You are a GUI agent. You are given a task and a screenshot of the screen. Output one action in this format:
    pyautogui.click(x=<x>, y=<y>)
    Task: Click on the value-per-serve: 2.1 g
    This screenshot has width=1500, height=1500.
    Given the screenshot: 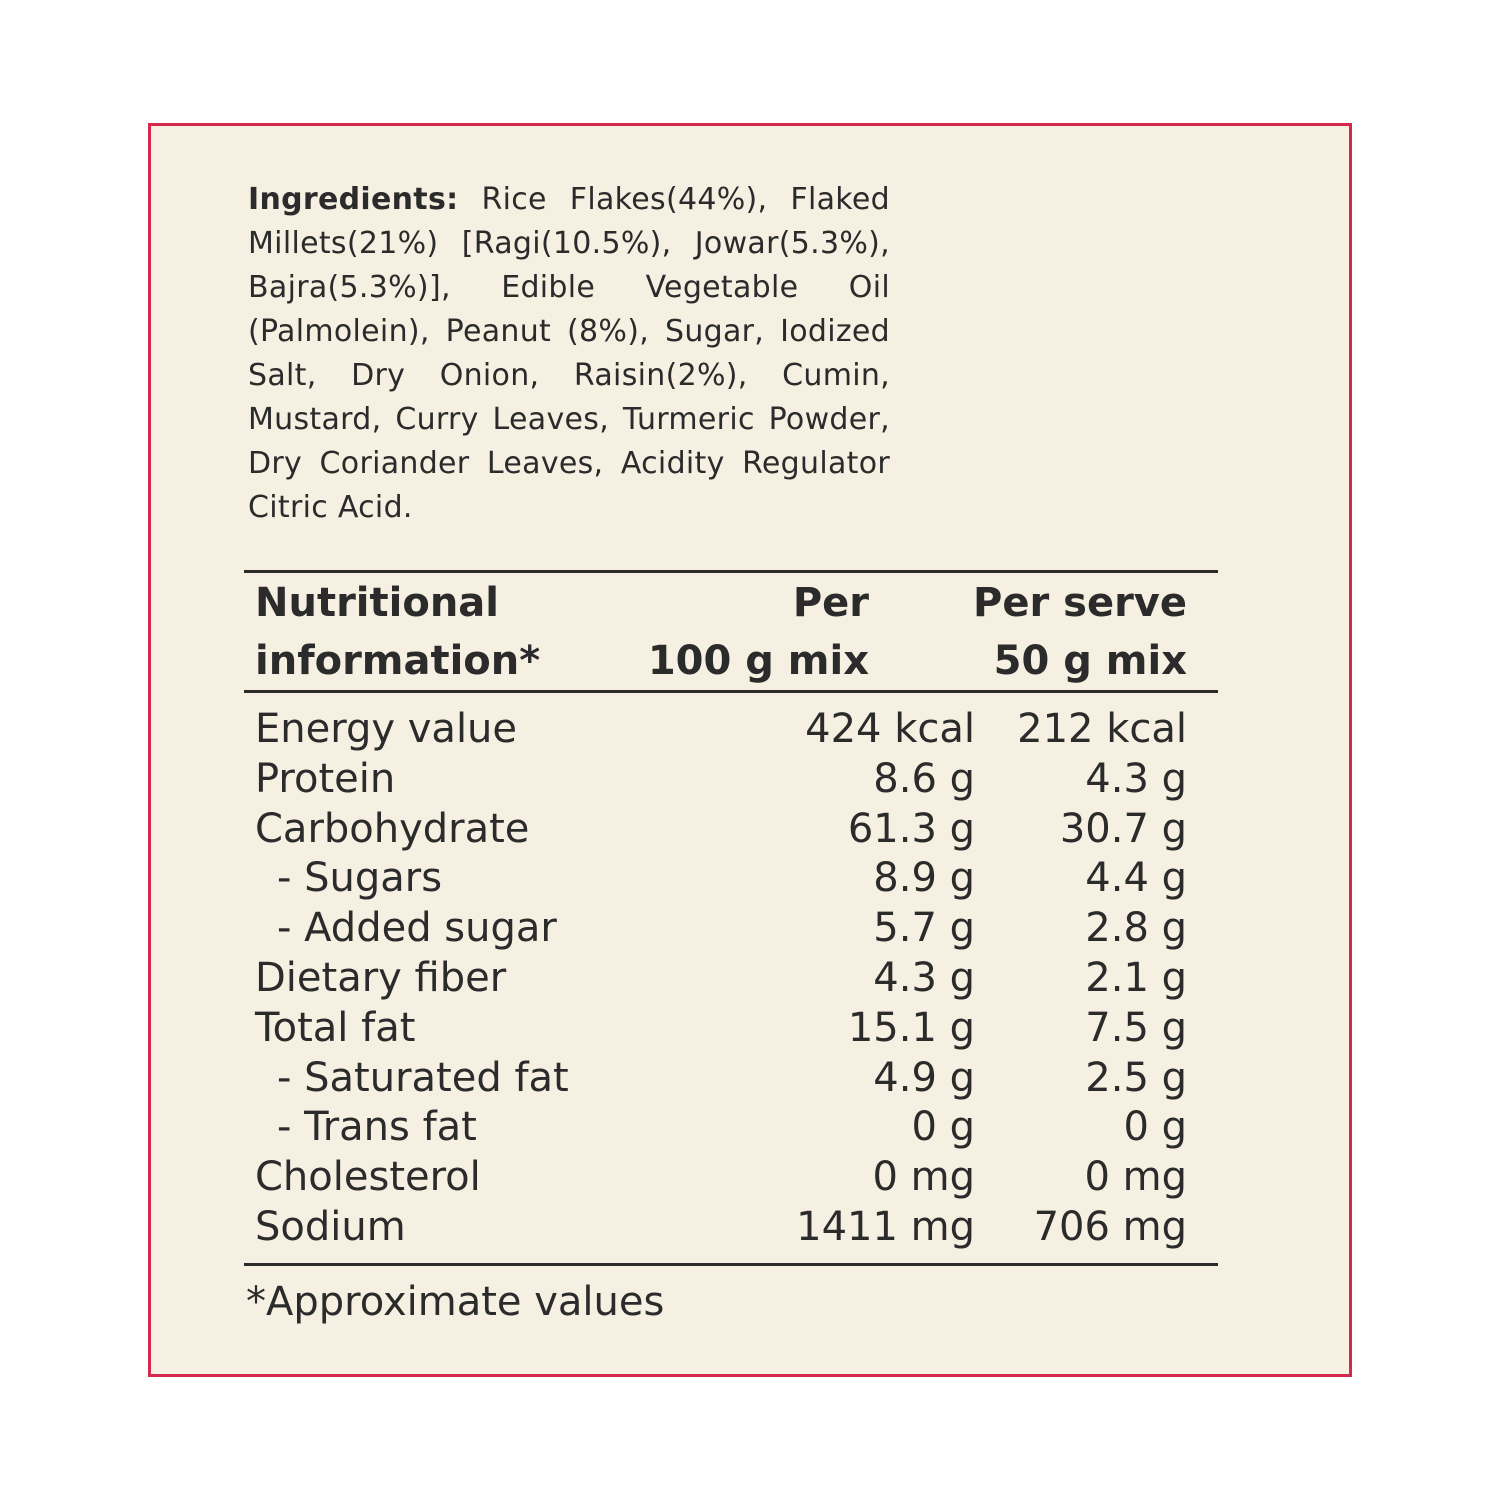 What is the action you would take?
    pyautogui.click(x=1136, y=977)
    